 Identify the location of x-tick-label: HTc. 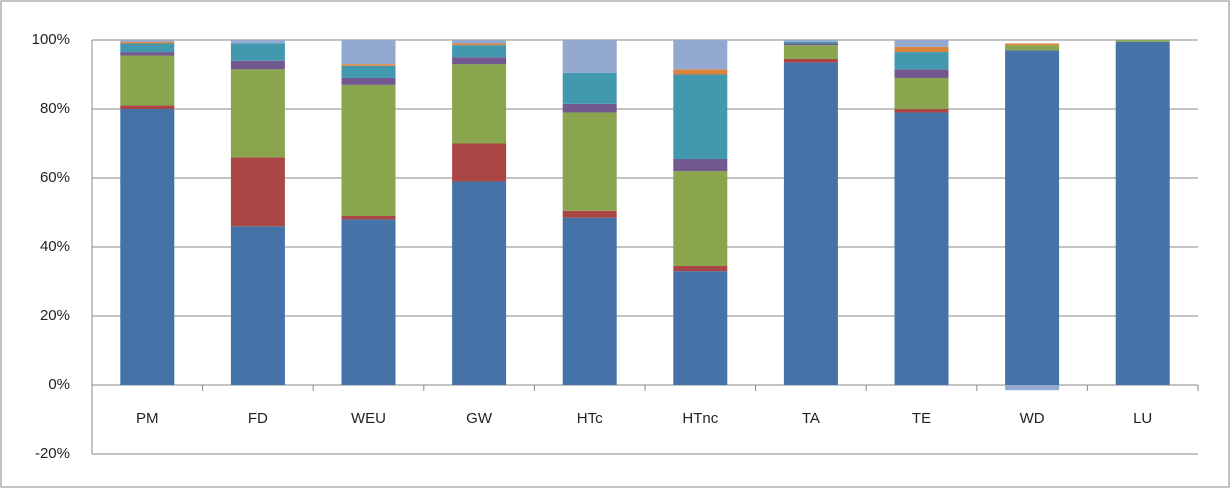
(590, 418).